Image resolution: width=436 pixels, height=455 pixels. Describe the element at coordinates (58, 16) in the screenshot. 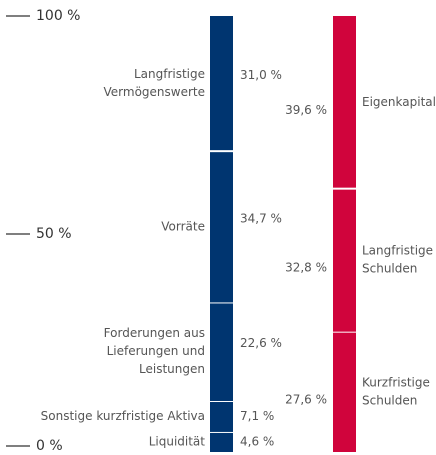

I see `y-tick-label: 100 %` at that location.